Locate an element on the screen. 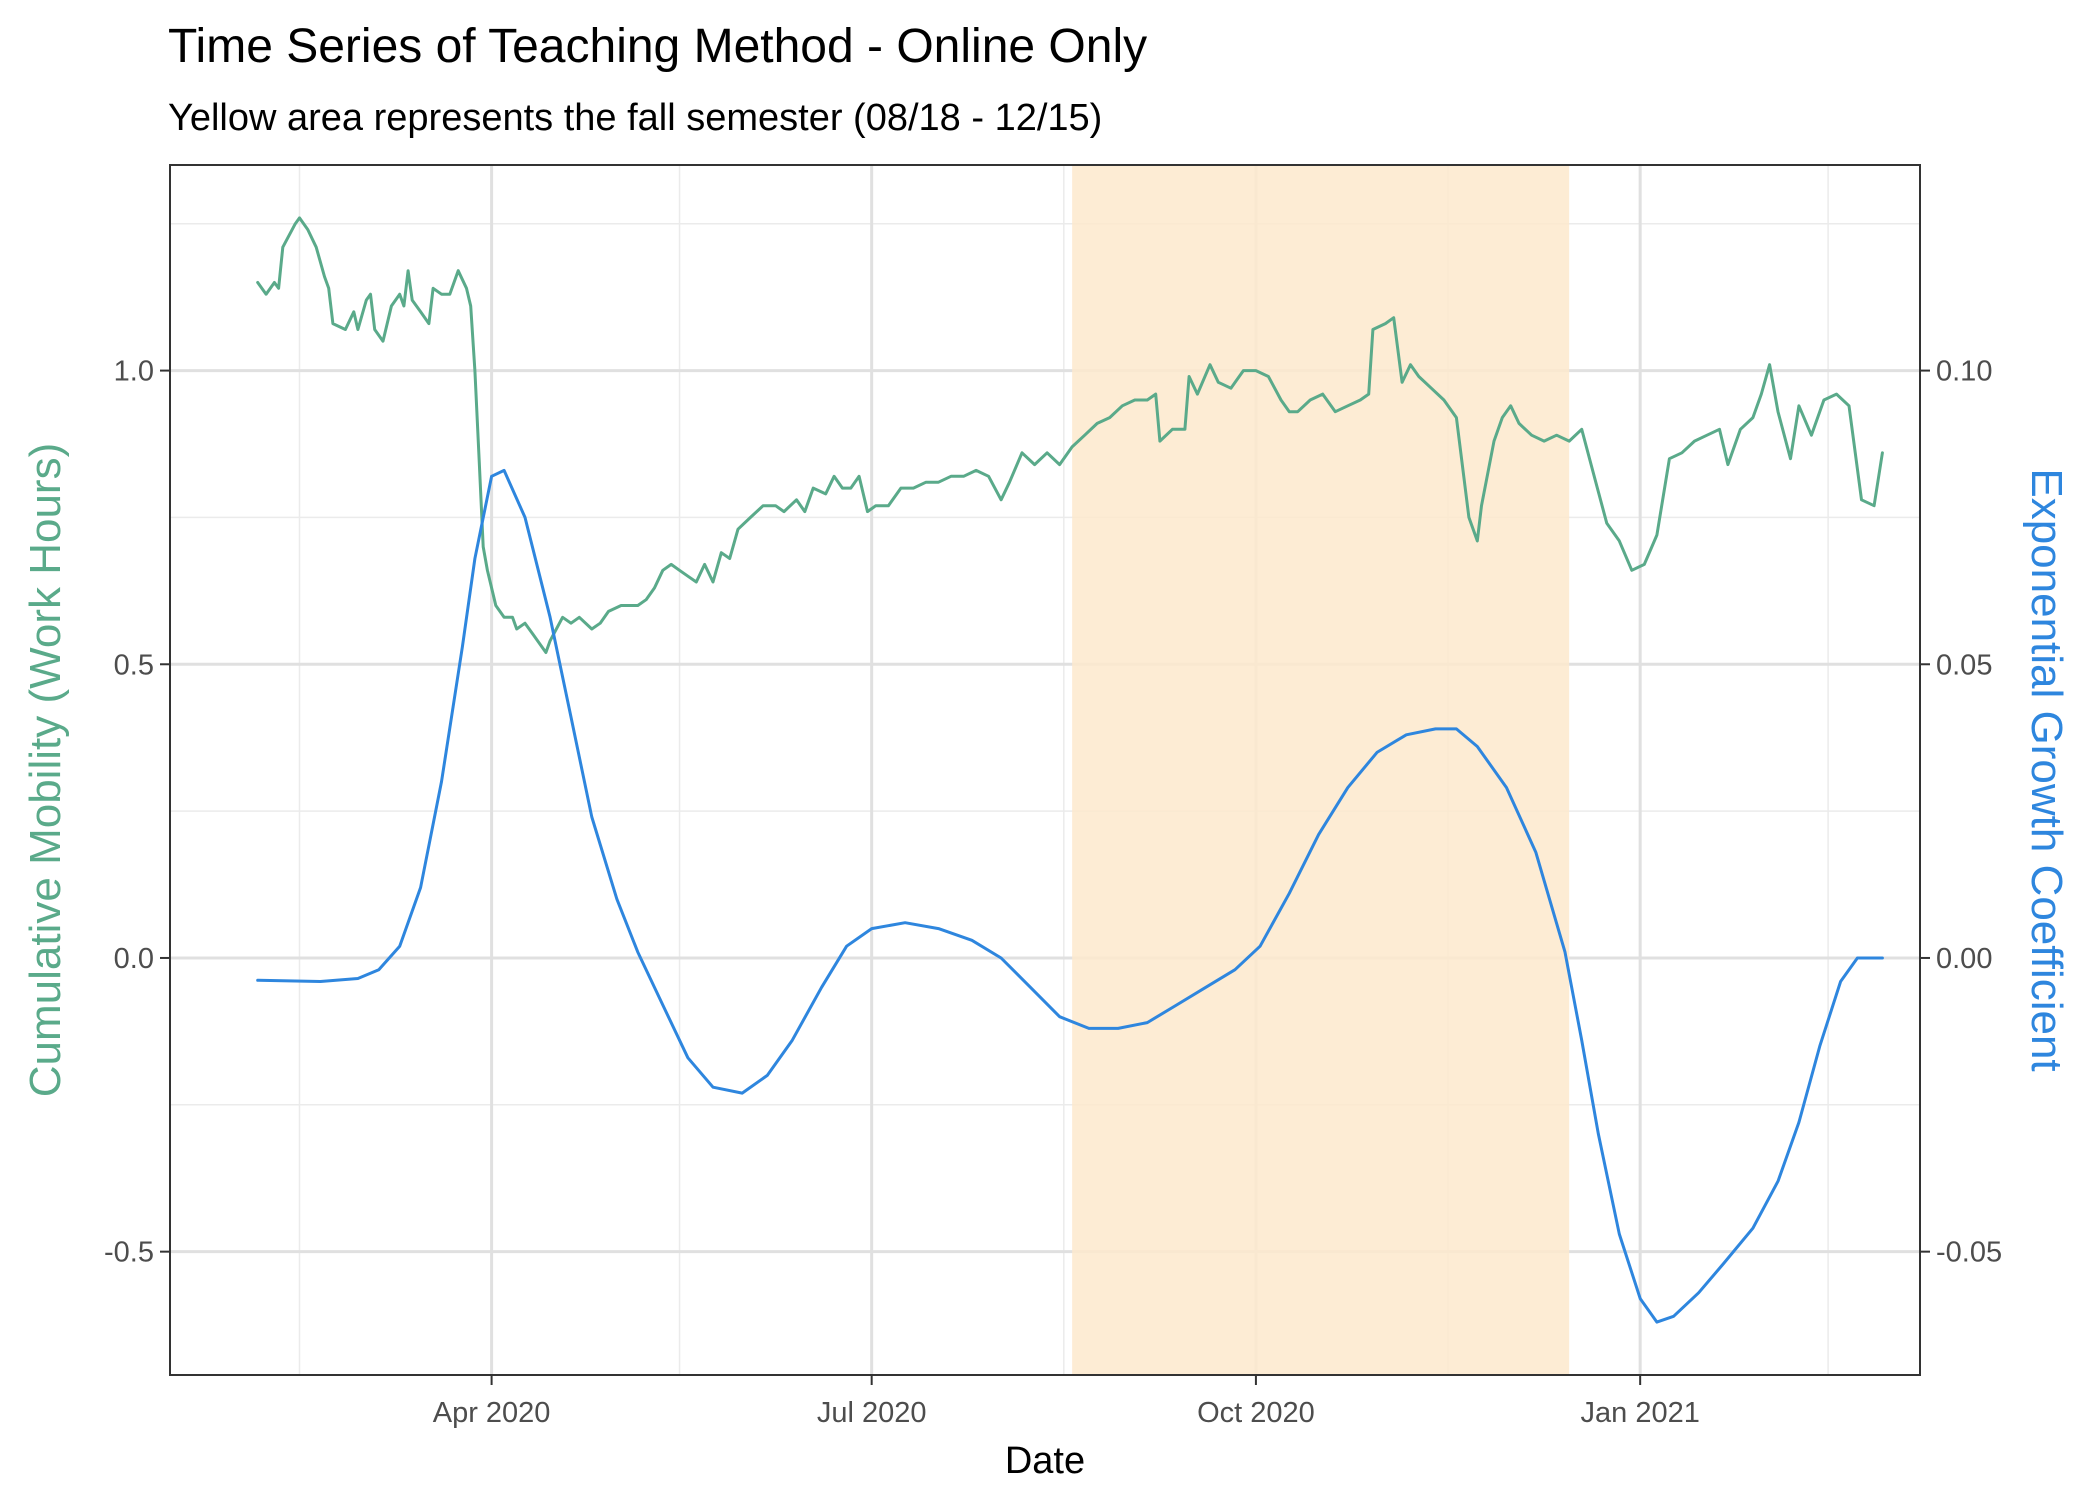  y-left-tick-label: 1.0 is located at coordinates (134, 372).